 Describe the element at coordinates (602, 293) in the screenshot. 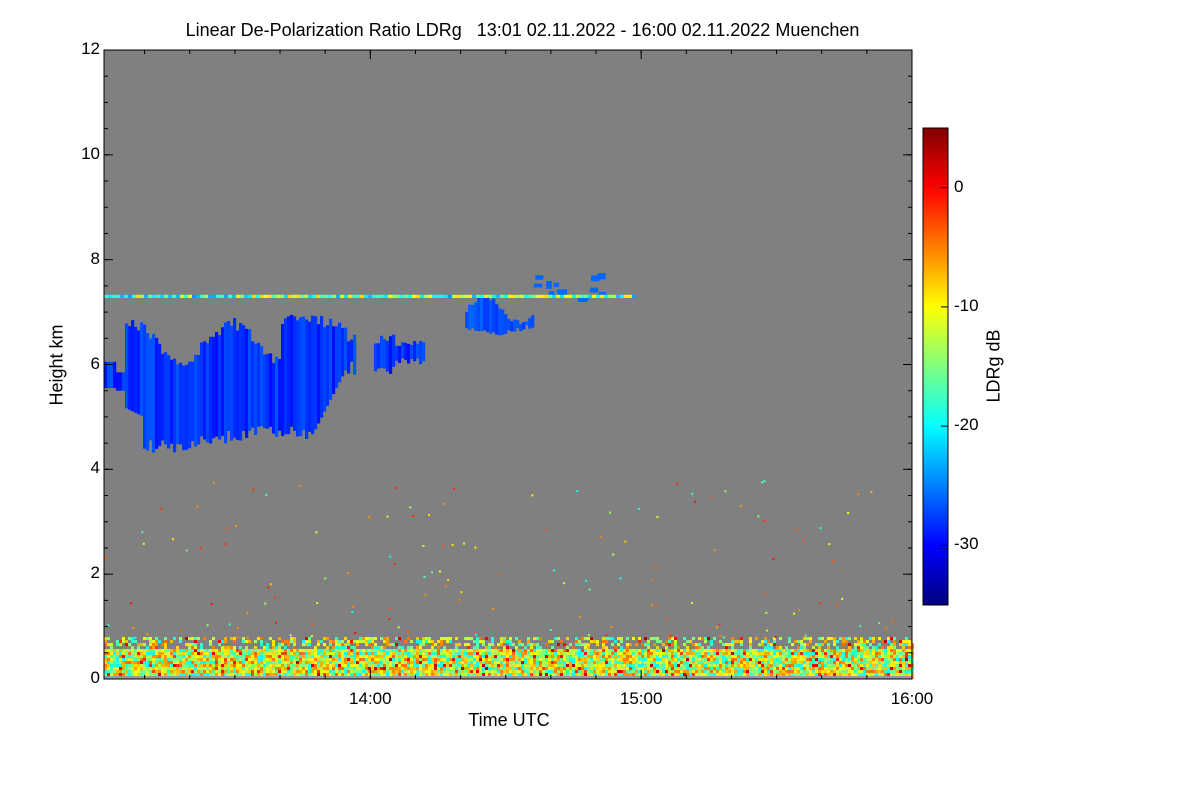

I see `streak` at that location.